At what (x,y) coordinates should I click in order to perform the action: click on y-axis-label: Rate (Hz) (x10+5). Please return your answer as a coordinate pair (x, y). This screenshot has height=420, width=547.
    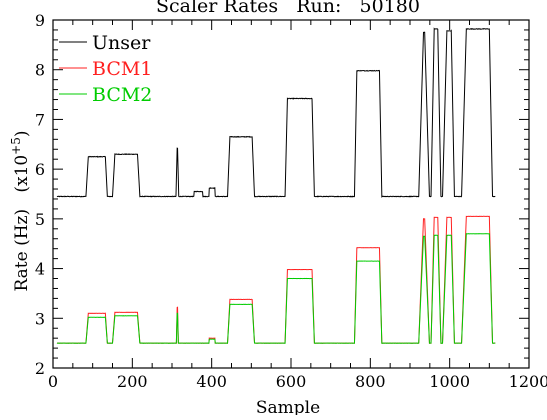
    Looking at the image, I should click on (20, 210).